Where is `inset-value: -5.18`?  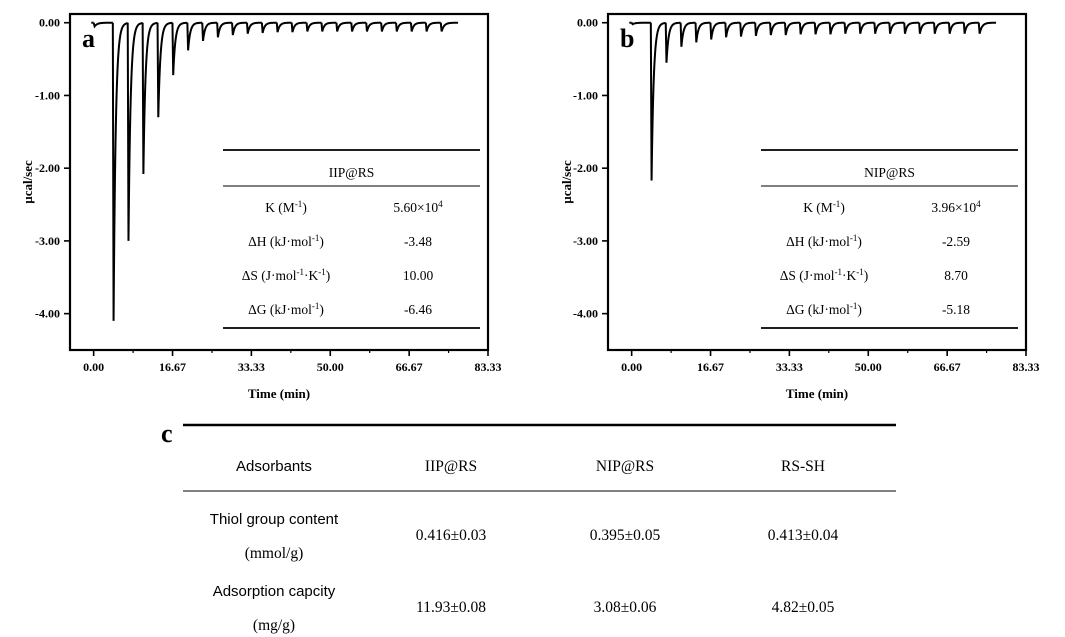
inset-value: -5.18 is located at coordinates (956, 309).